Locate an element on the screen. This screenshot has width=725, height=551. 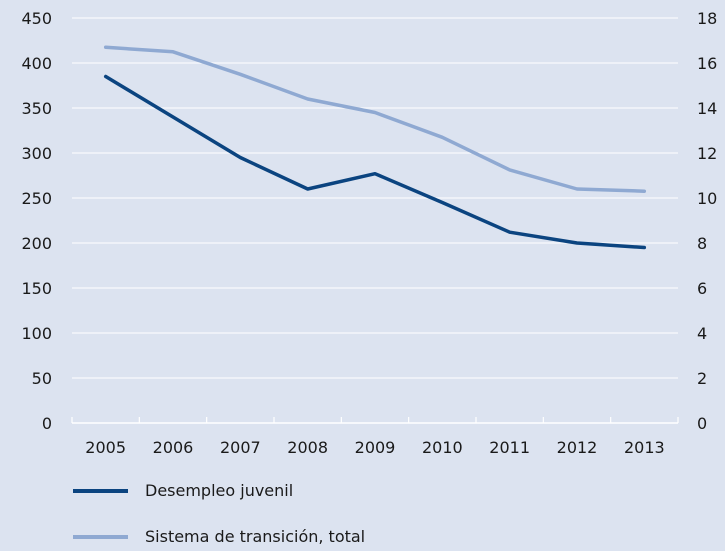
y-right-tick-label: 8 is located at coordinates (702, 243).